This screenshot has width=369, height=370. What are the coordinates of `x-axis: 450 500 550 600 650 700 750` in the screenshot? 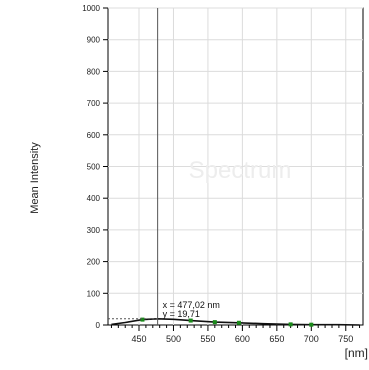 It's located at (235, 334).